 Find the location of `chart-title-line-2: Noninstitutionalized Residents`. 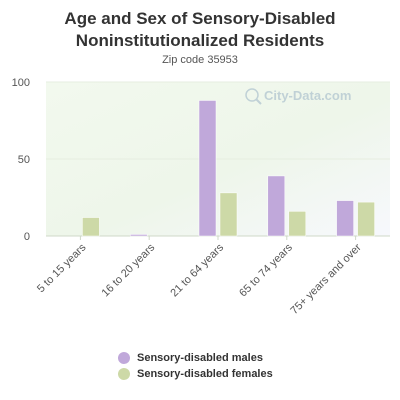

chart-title-line-2: Noninstitutionalized Residents is located at coordinates (200, 40).